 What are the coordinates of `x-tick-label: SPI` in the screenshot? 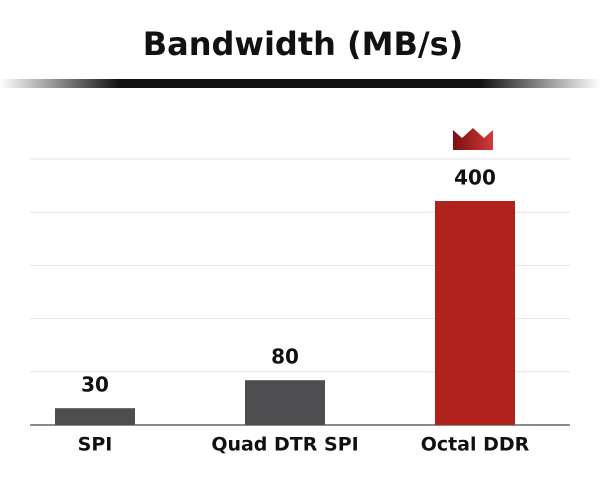 It's located at (95, 445).